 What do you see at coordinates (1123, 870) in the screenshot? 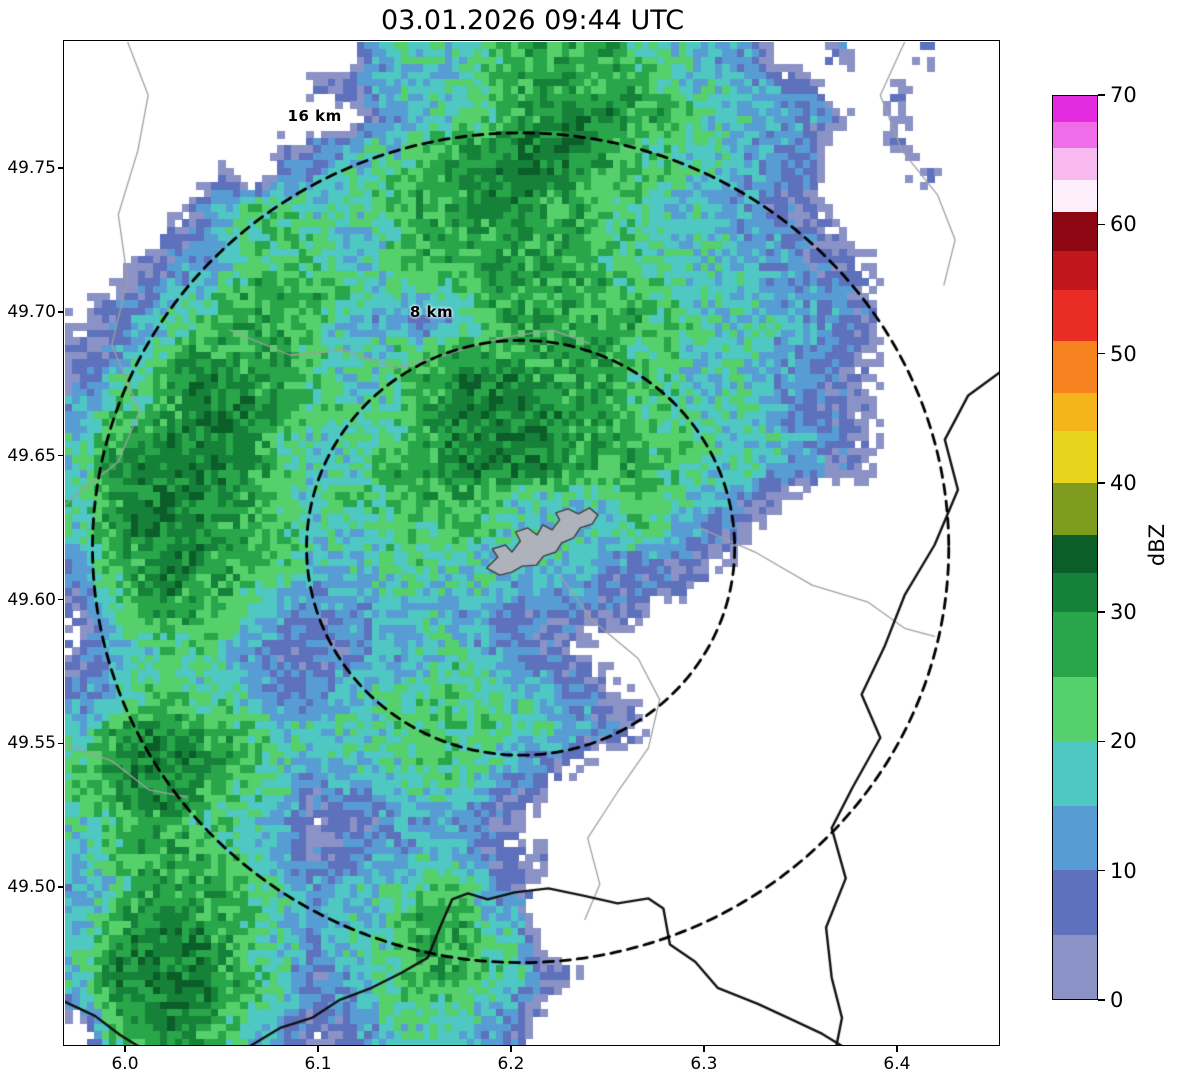
I see `colorbar-tick-label: 10` at bounding box center [1123, 870].